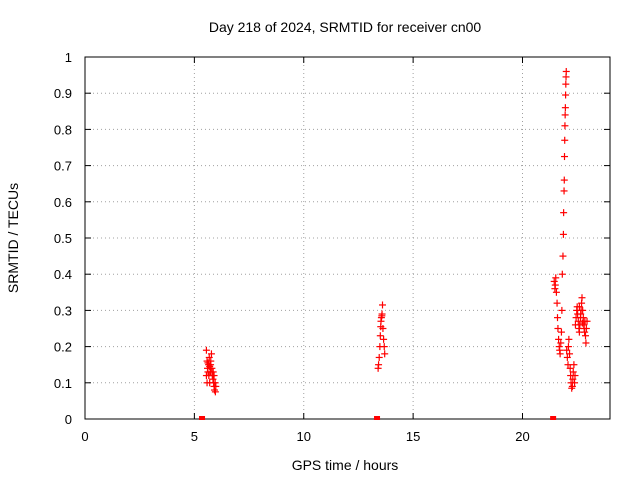  What do you see at coordinates (63, 93) in the screenshot?
I see `y-tick-label: 0.9` at bounding box center [63, 93].